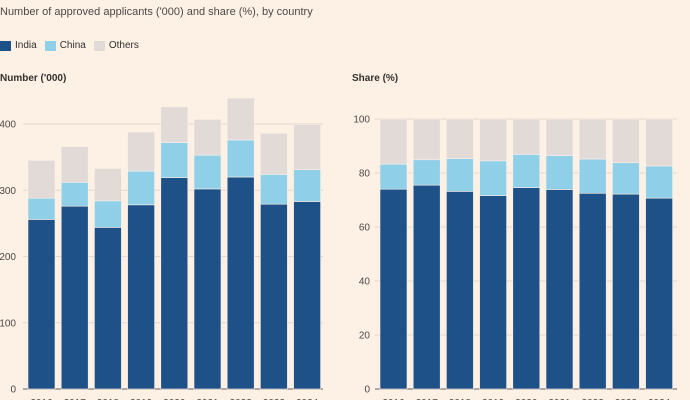  Describe the element at coordinates (592, 139) in the screenshot. I see `bar-share-2022-others` at that location.